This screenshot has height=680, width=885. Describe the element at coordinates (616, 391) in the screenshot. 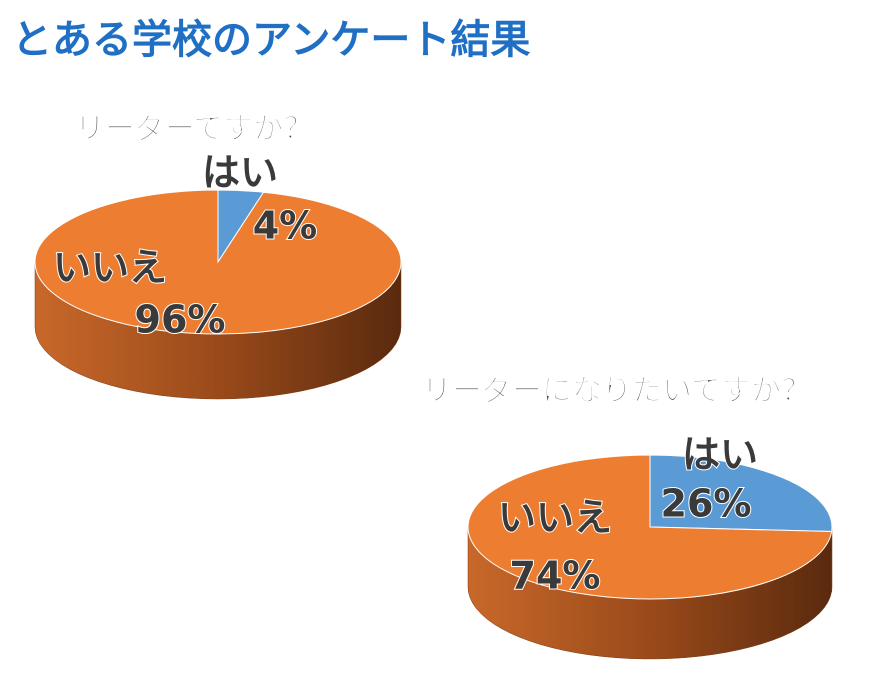

I see `chart-title: リーダーになりたいですか？` at that location.